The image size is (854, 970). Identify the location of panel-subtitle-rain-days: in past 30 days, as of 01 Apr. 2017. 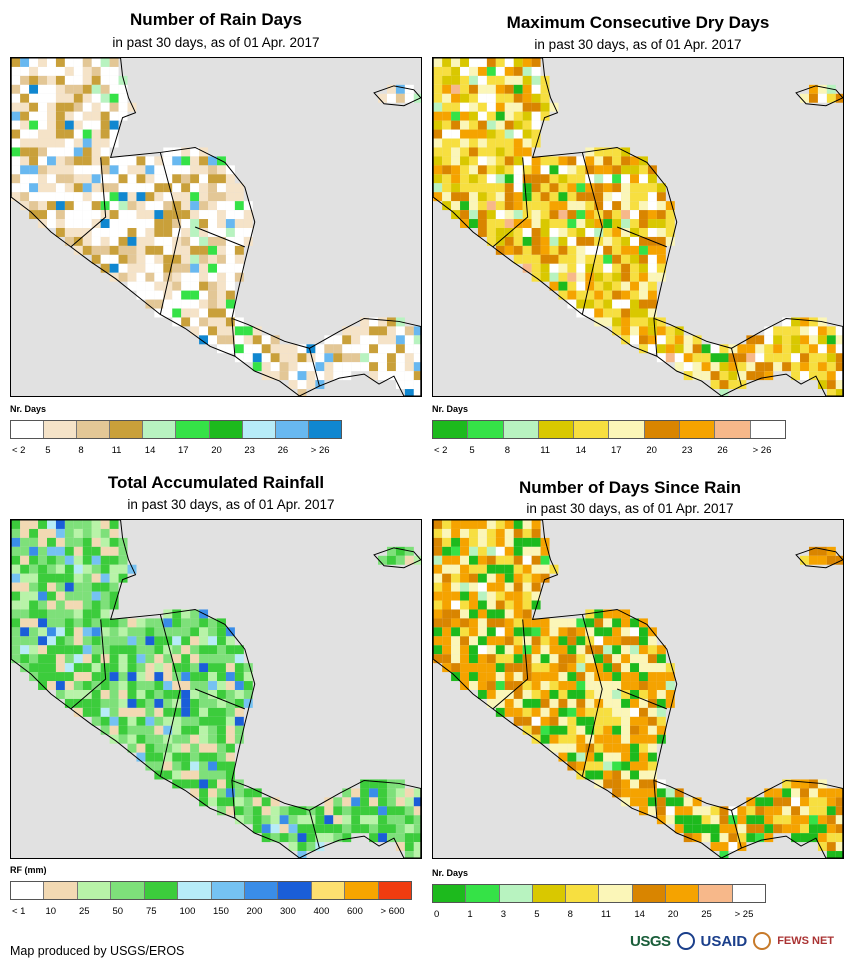
(216, 42).